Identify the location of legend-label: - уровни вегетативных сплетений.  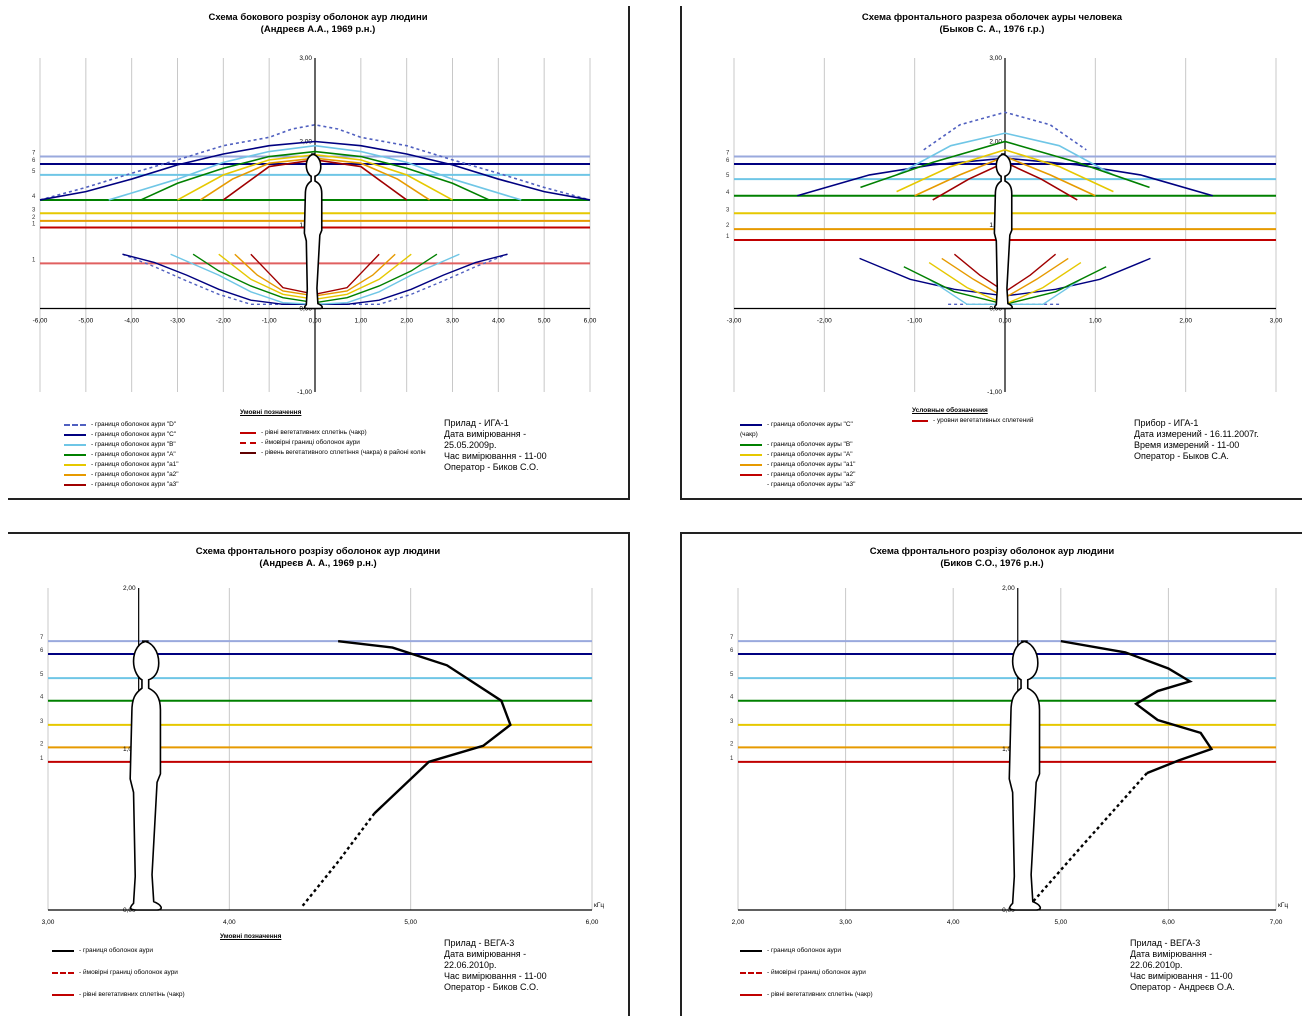
(983, 420).